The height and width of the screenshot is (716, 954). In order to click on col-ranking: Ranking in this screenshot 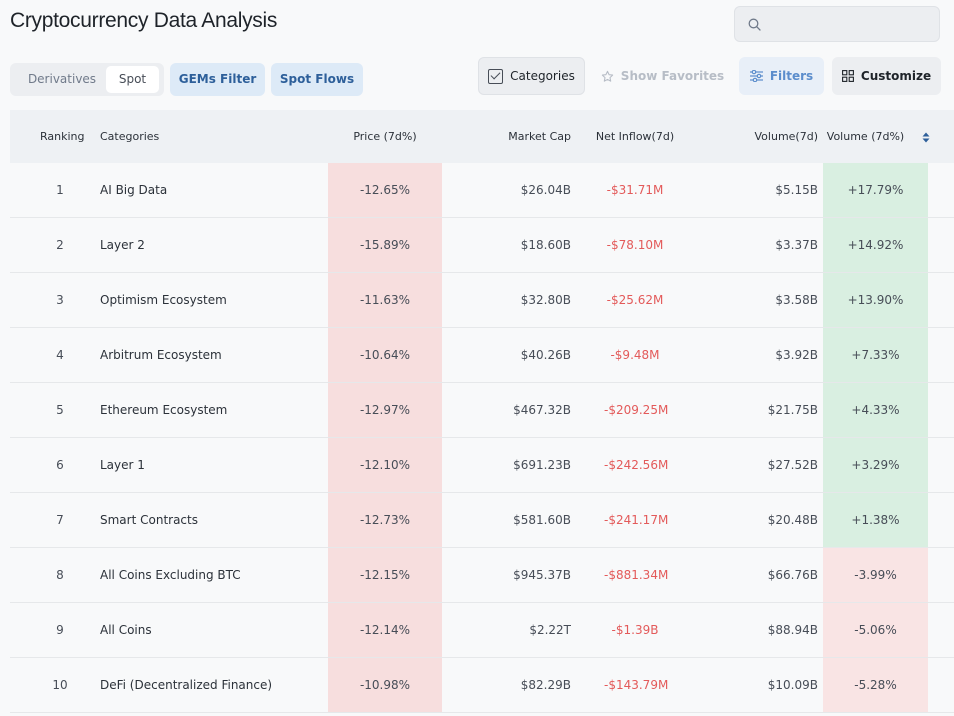, I will do `click(62, 136)`.